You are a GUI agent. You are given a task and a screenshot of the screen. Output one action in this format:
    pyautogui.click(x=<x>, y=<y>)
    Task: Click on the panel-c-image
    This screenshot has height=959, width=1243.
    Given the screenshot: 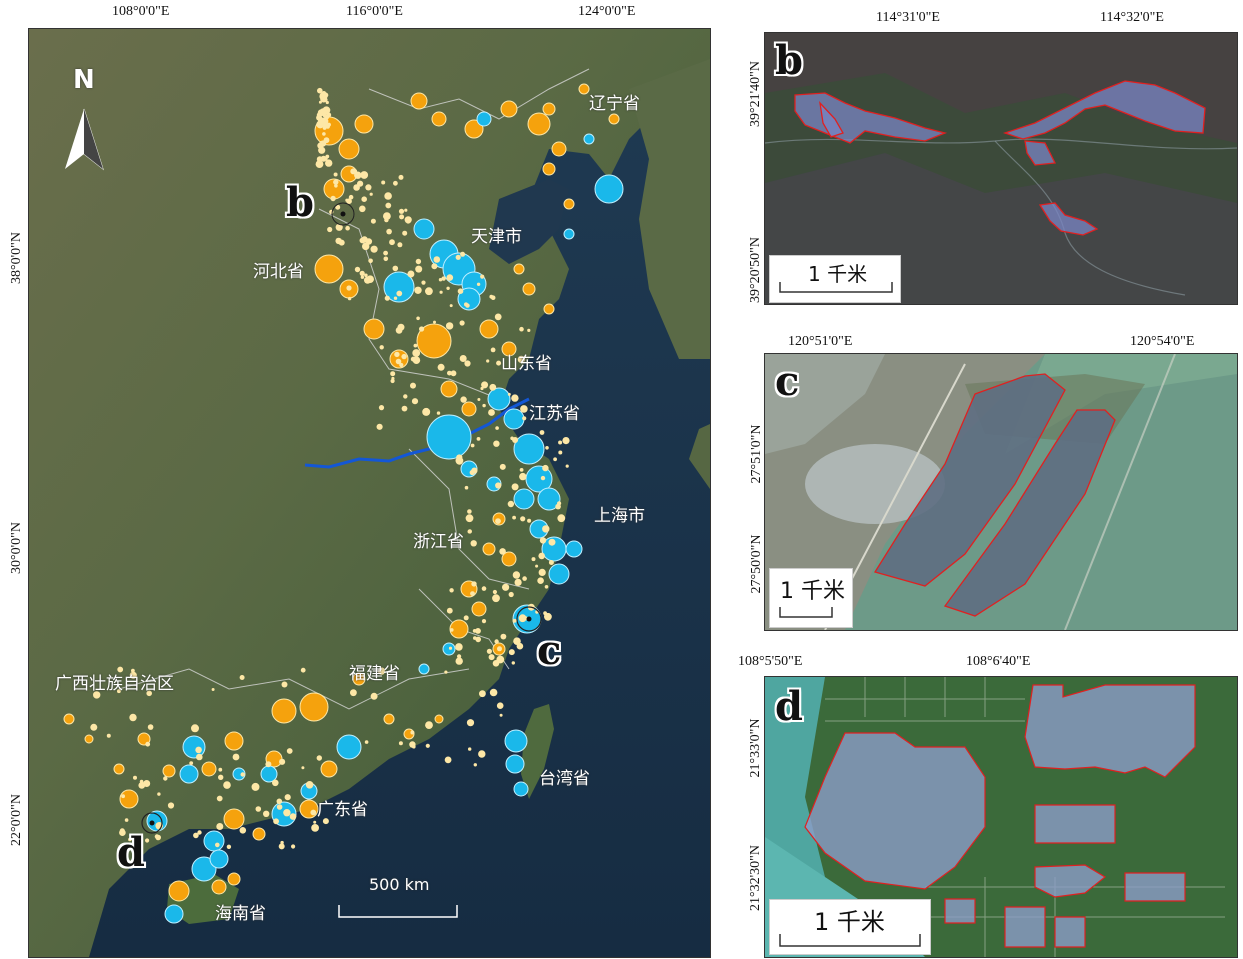 What is the action you would take?
    pyautogui.click(x=1001, y=492)
    